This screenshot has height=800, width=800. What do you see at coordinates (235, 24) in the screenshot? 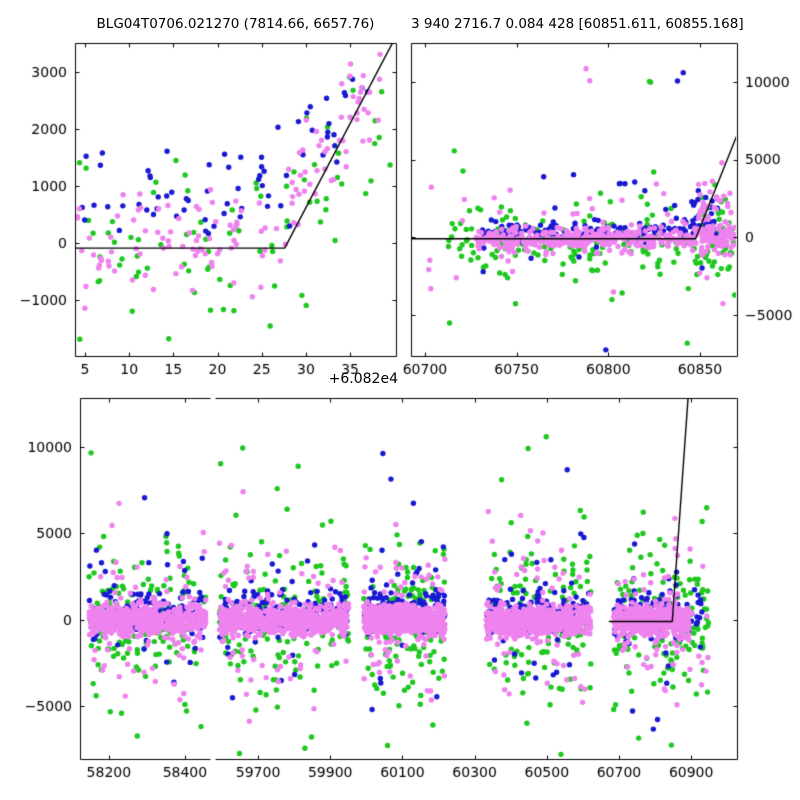
I see `panel-title-left: BLG04T0706.021270 (7814.66, 6657.76)` at bounding box center [235, 24].